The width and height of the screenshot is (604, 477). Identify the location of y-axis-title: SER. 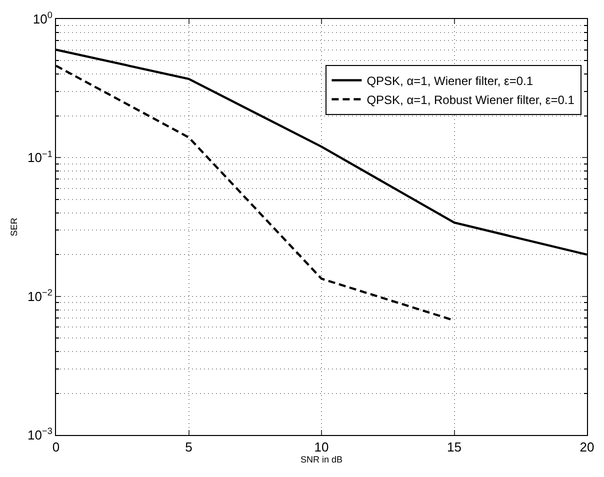
(13, 226).